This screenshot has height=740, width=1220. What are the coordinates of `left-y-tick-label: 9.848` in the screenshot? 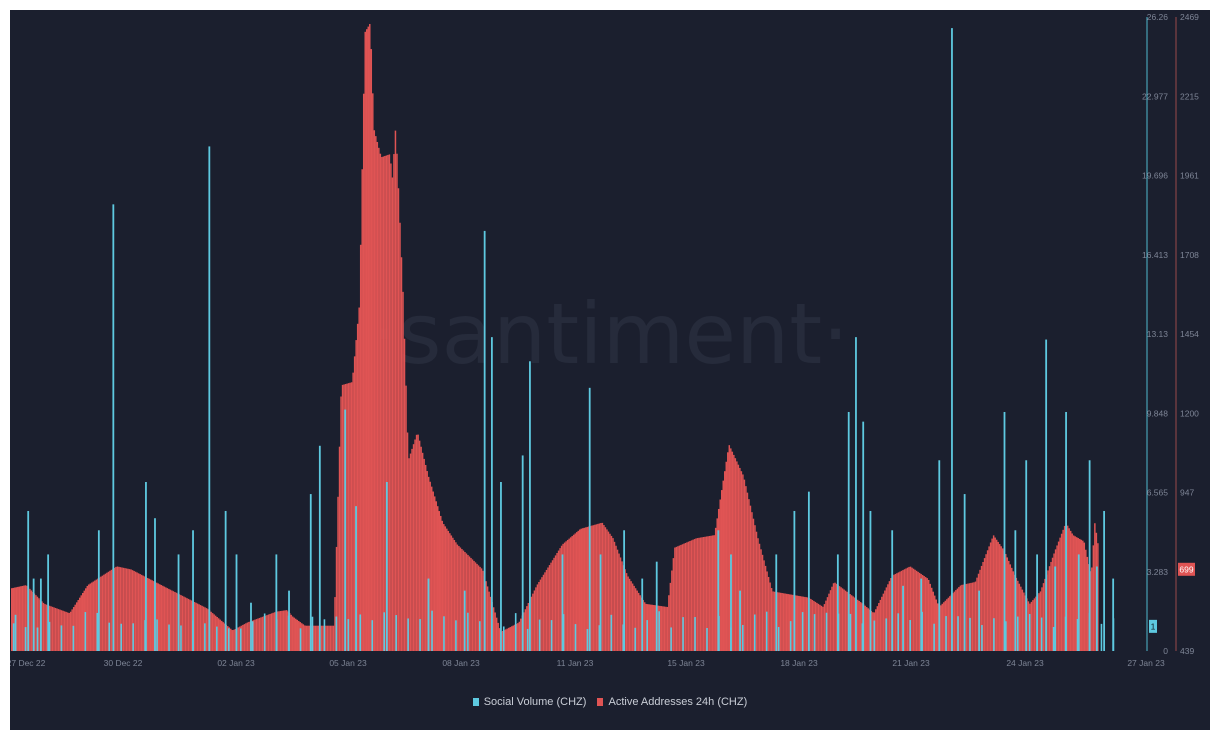 It's located at (1158, 413).